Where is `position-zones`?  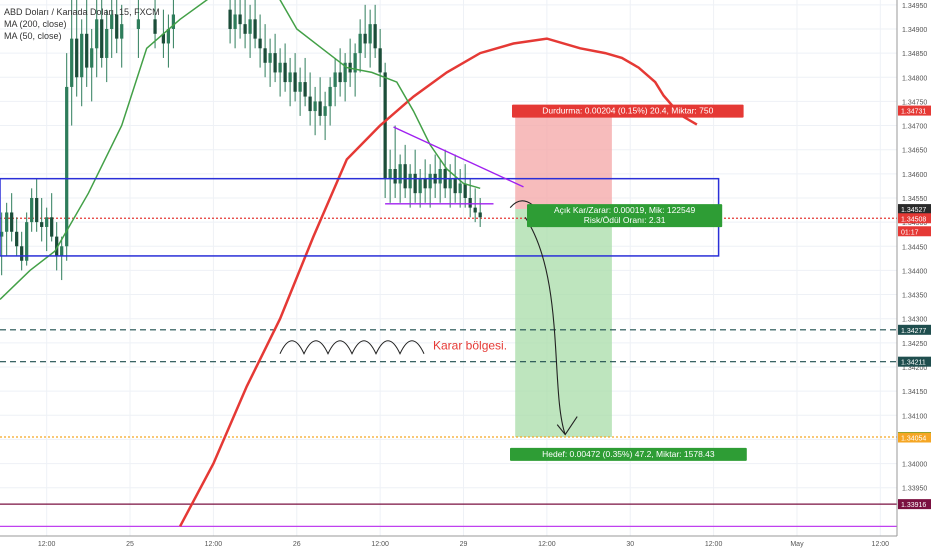 position-zones is located at coordinates (563, 274).